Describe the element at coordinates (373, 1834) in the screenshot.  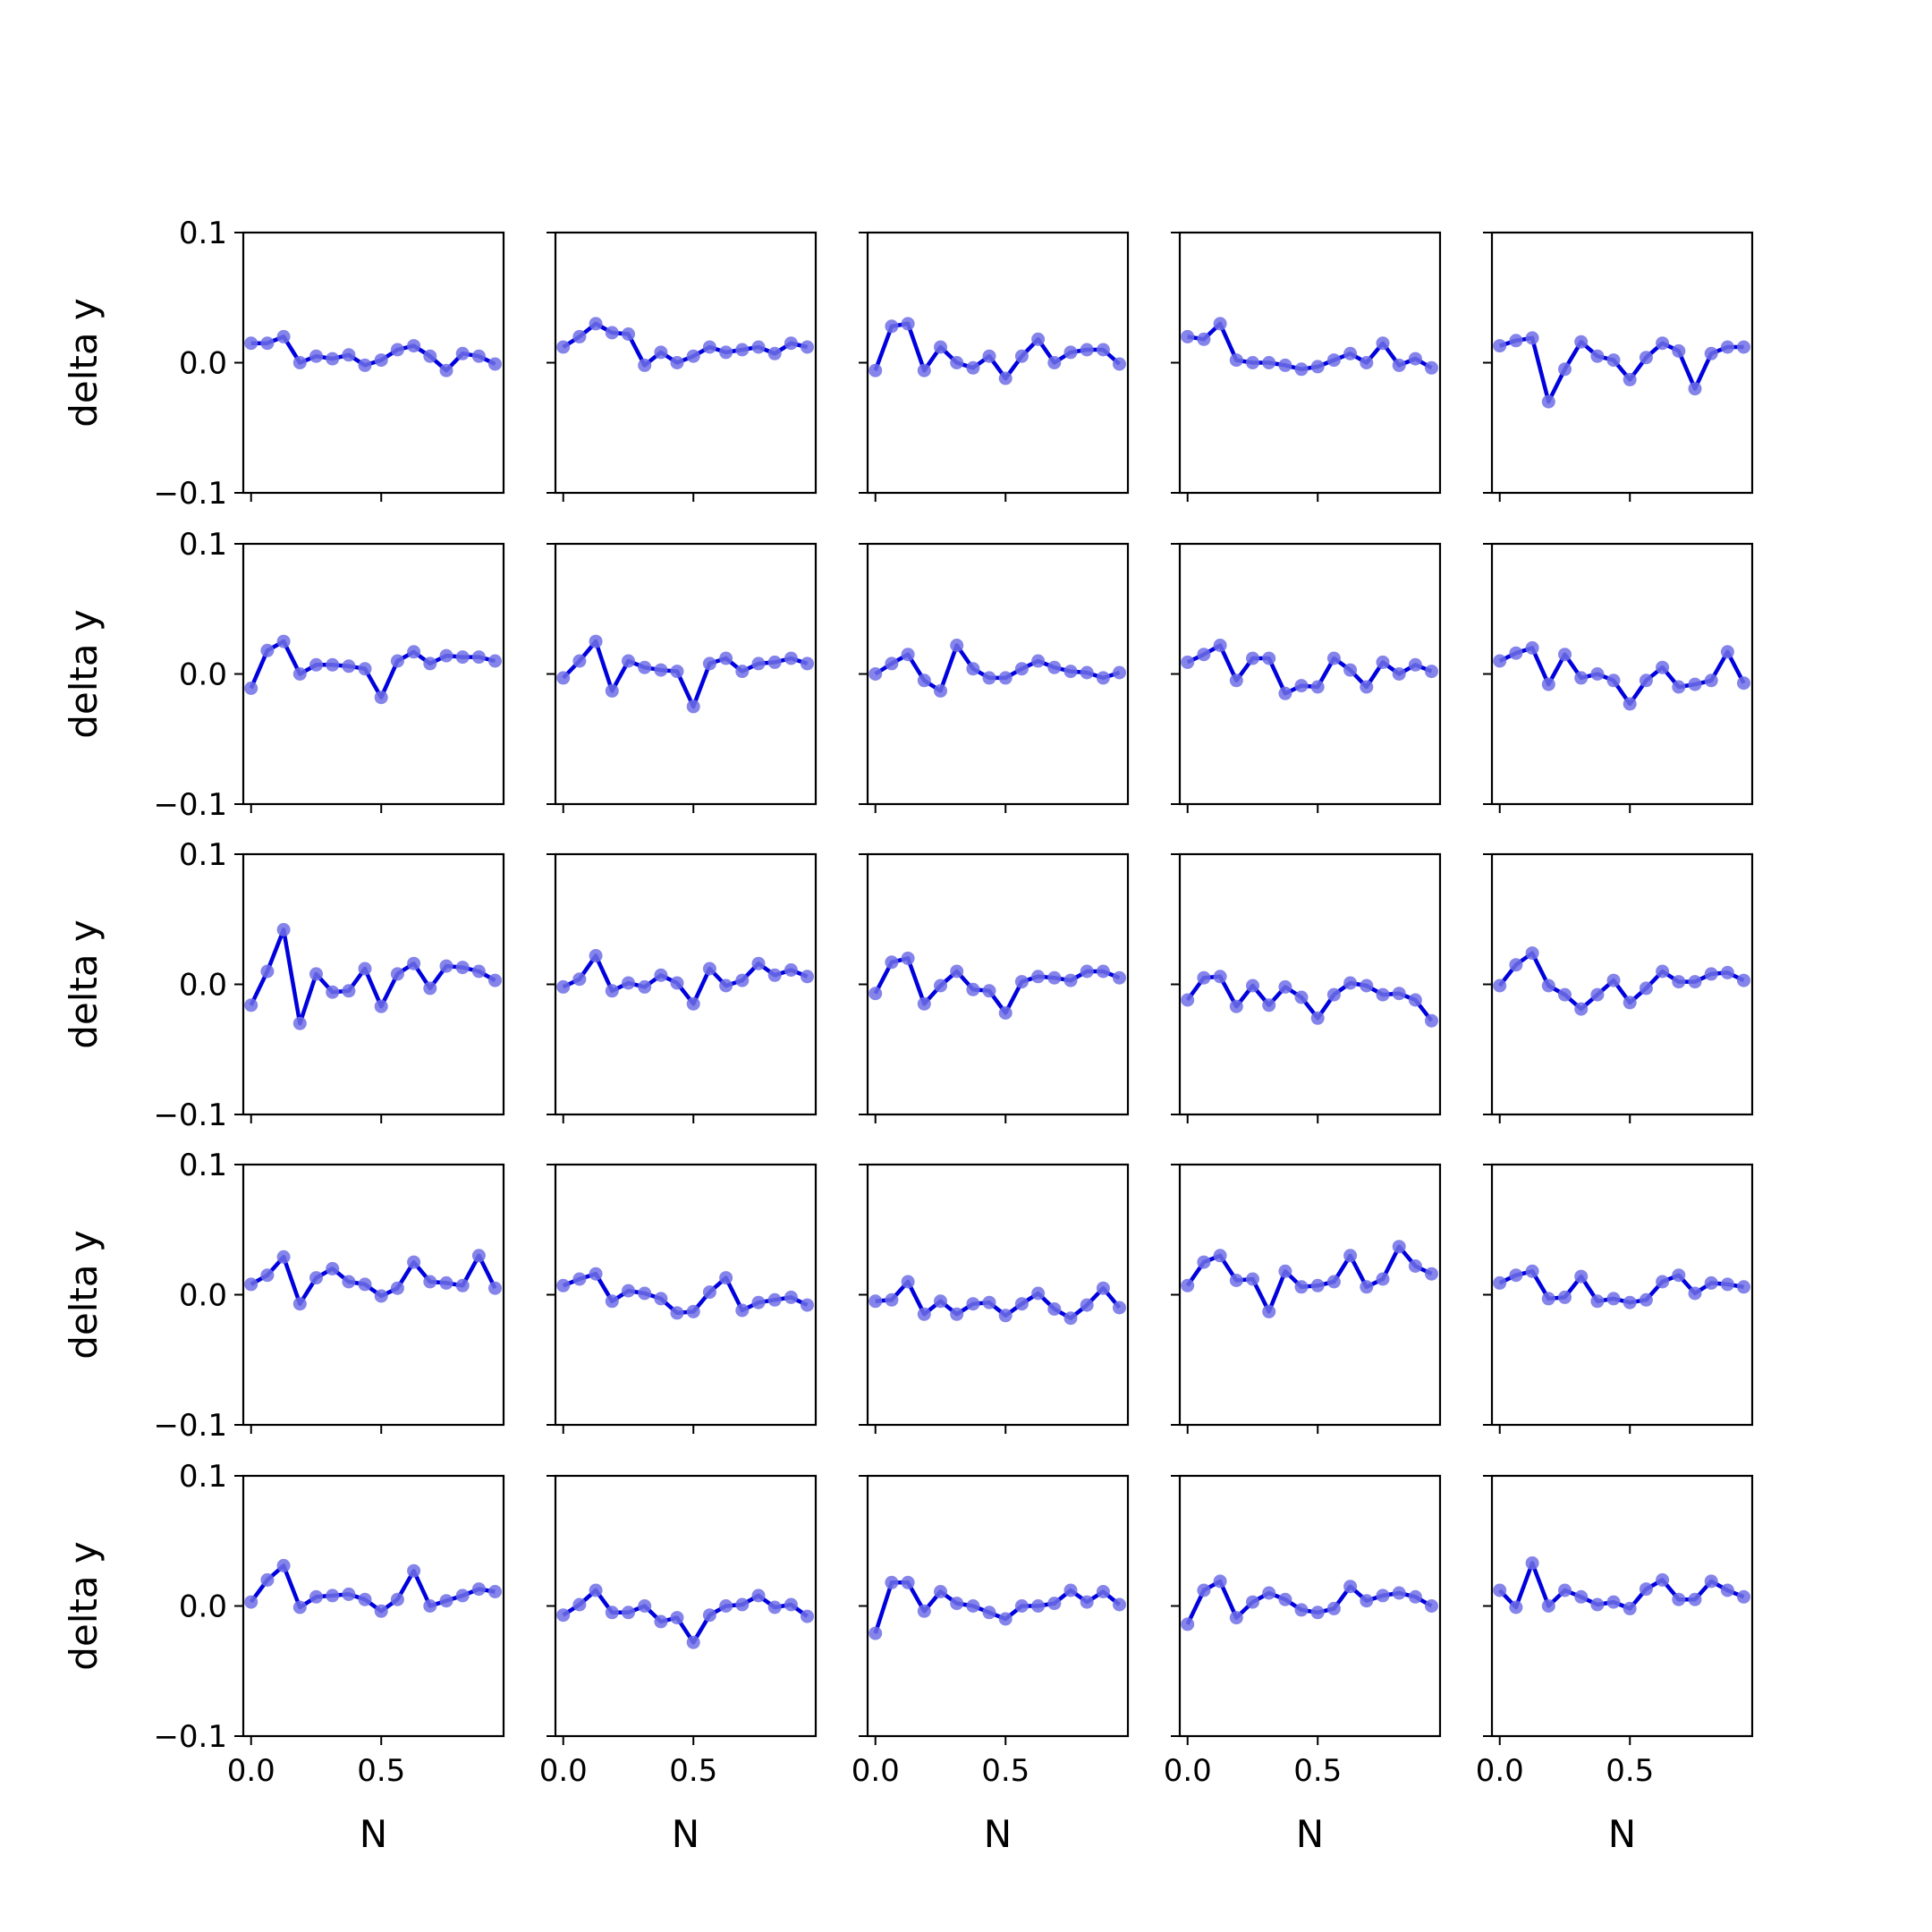
I see `x-axis-label: N` at that location.